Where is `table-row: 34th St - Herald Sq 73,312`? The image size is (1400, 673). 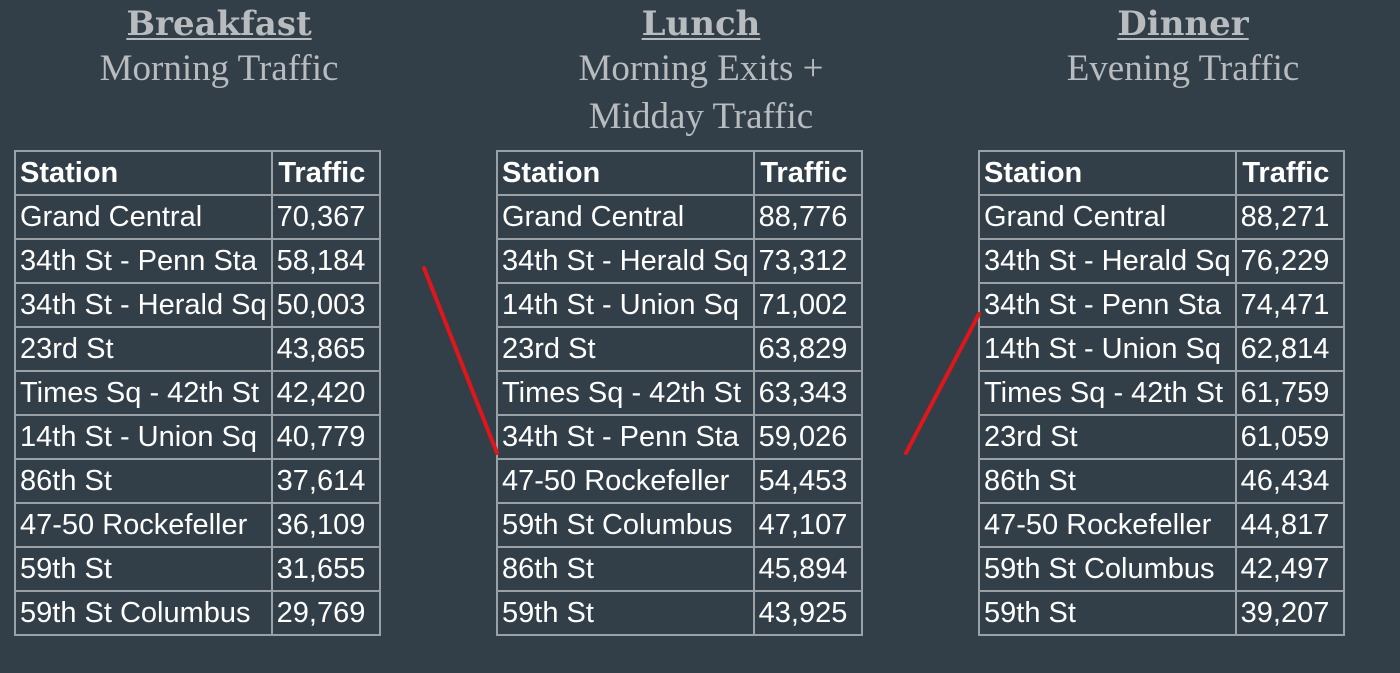 table-row: 34th St - Herald Sq 73,312 is located at coordinates (680, 261).